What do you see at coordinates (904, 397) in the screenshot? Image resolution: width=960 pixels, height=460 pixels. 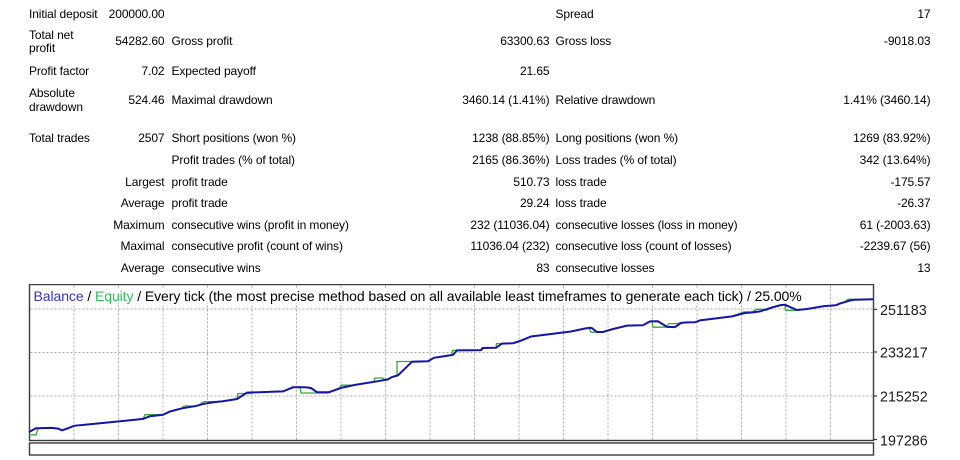 I see `svg-text: 215252` at bounding box center [904, 397].